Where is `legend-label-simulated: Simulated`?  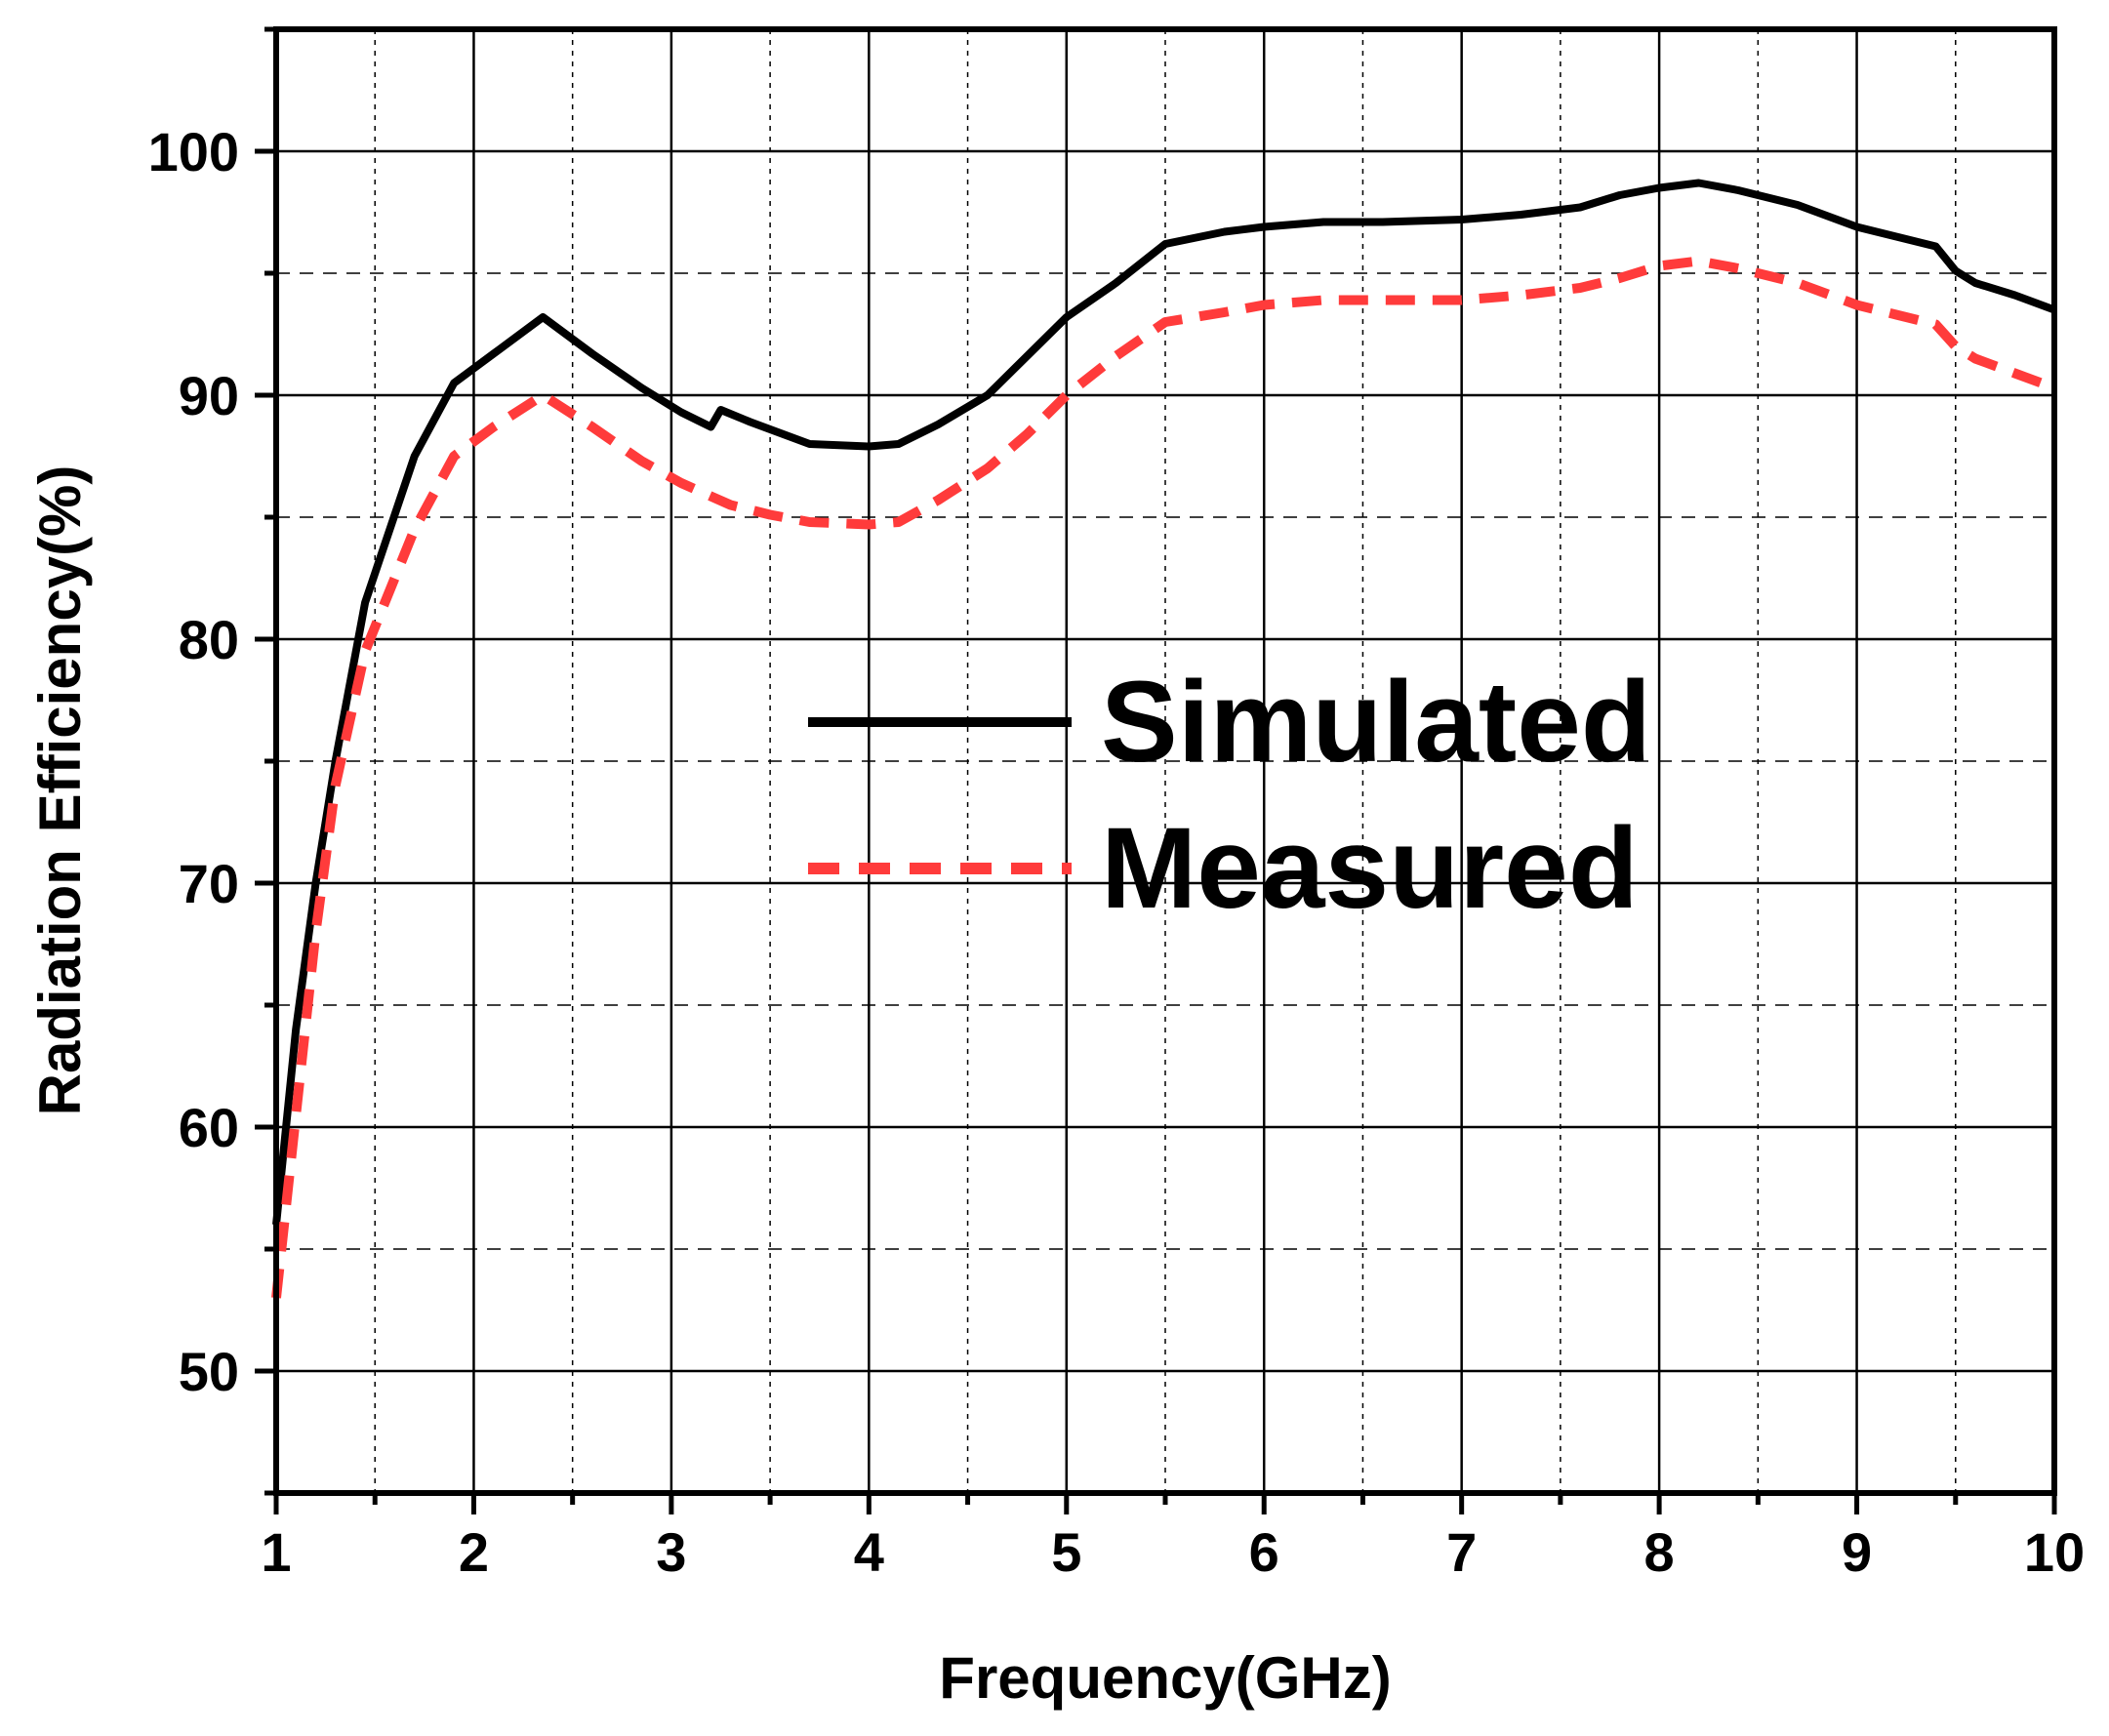
legend-label-simulated: Simulated is located at coordinates (1376, 722).